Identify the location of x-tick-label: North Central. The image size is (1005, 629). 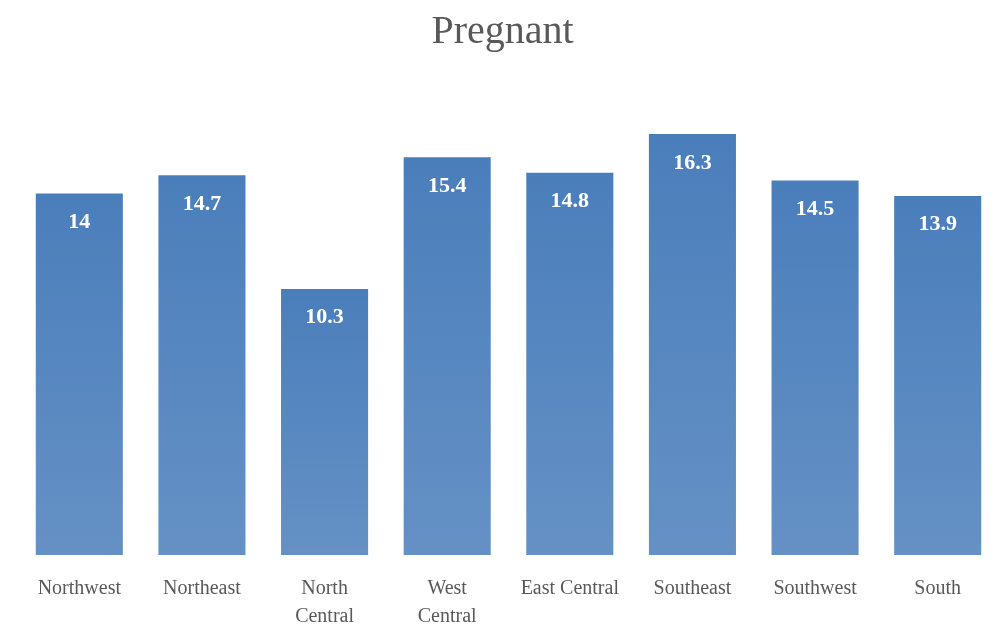
(325, 601).